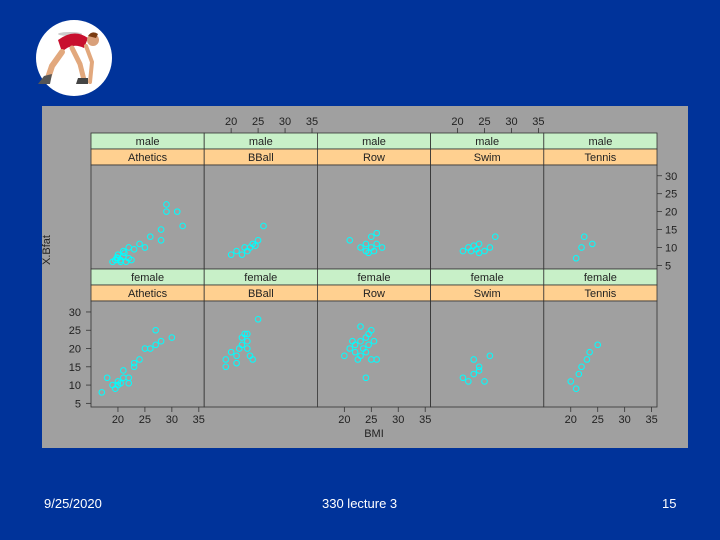  I want to click on strip-label-sex: male, so click(261, 142).